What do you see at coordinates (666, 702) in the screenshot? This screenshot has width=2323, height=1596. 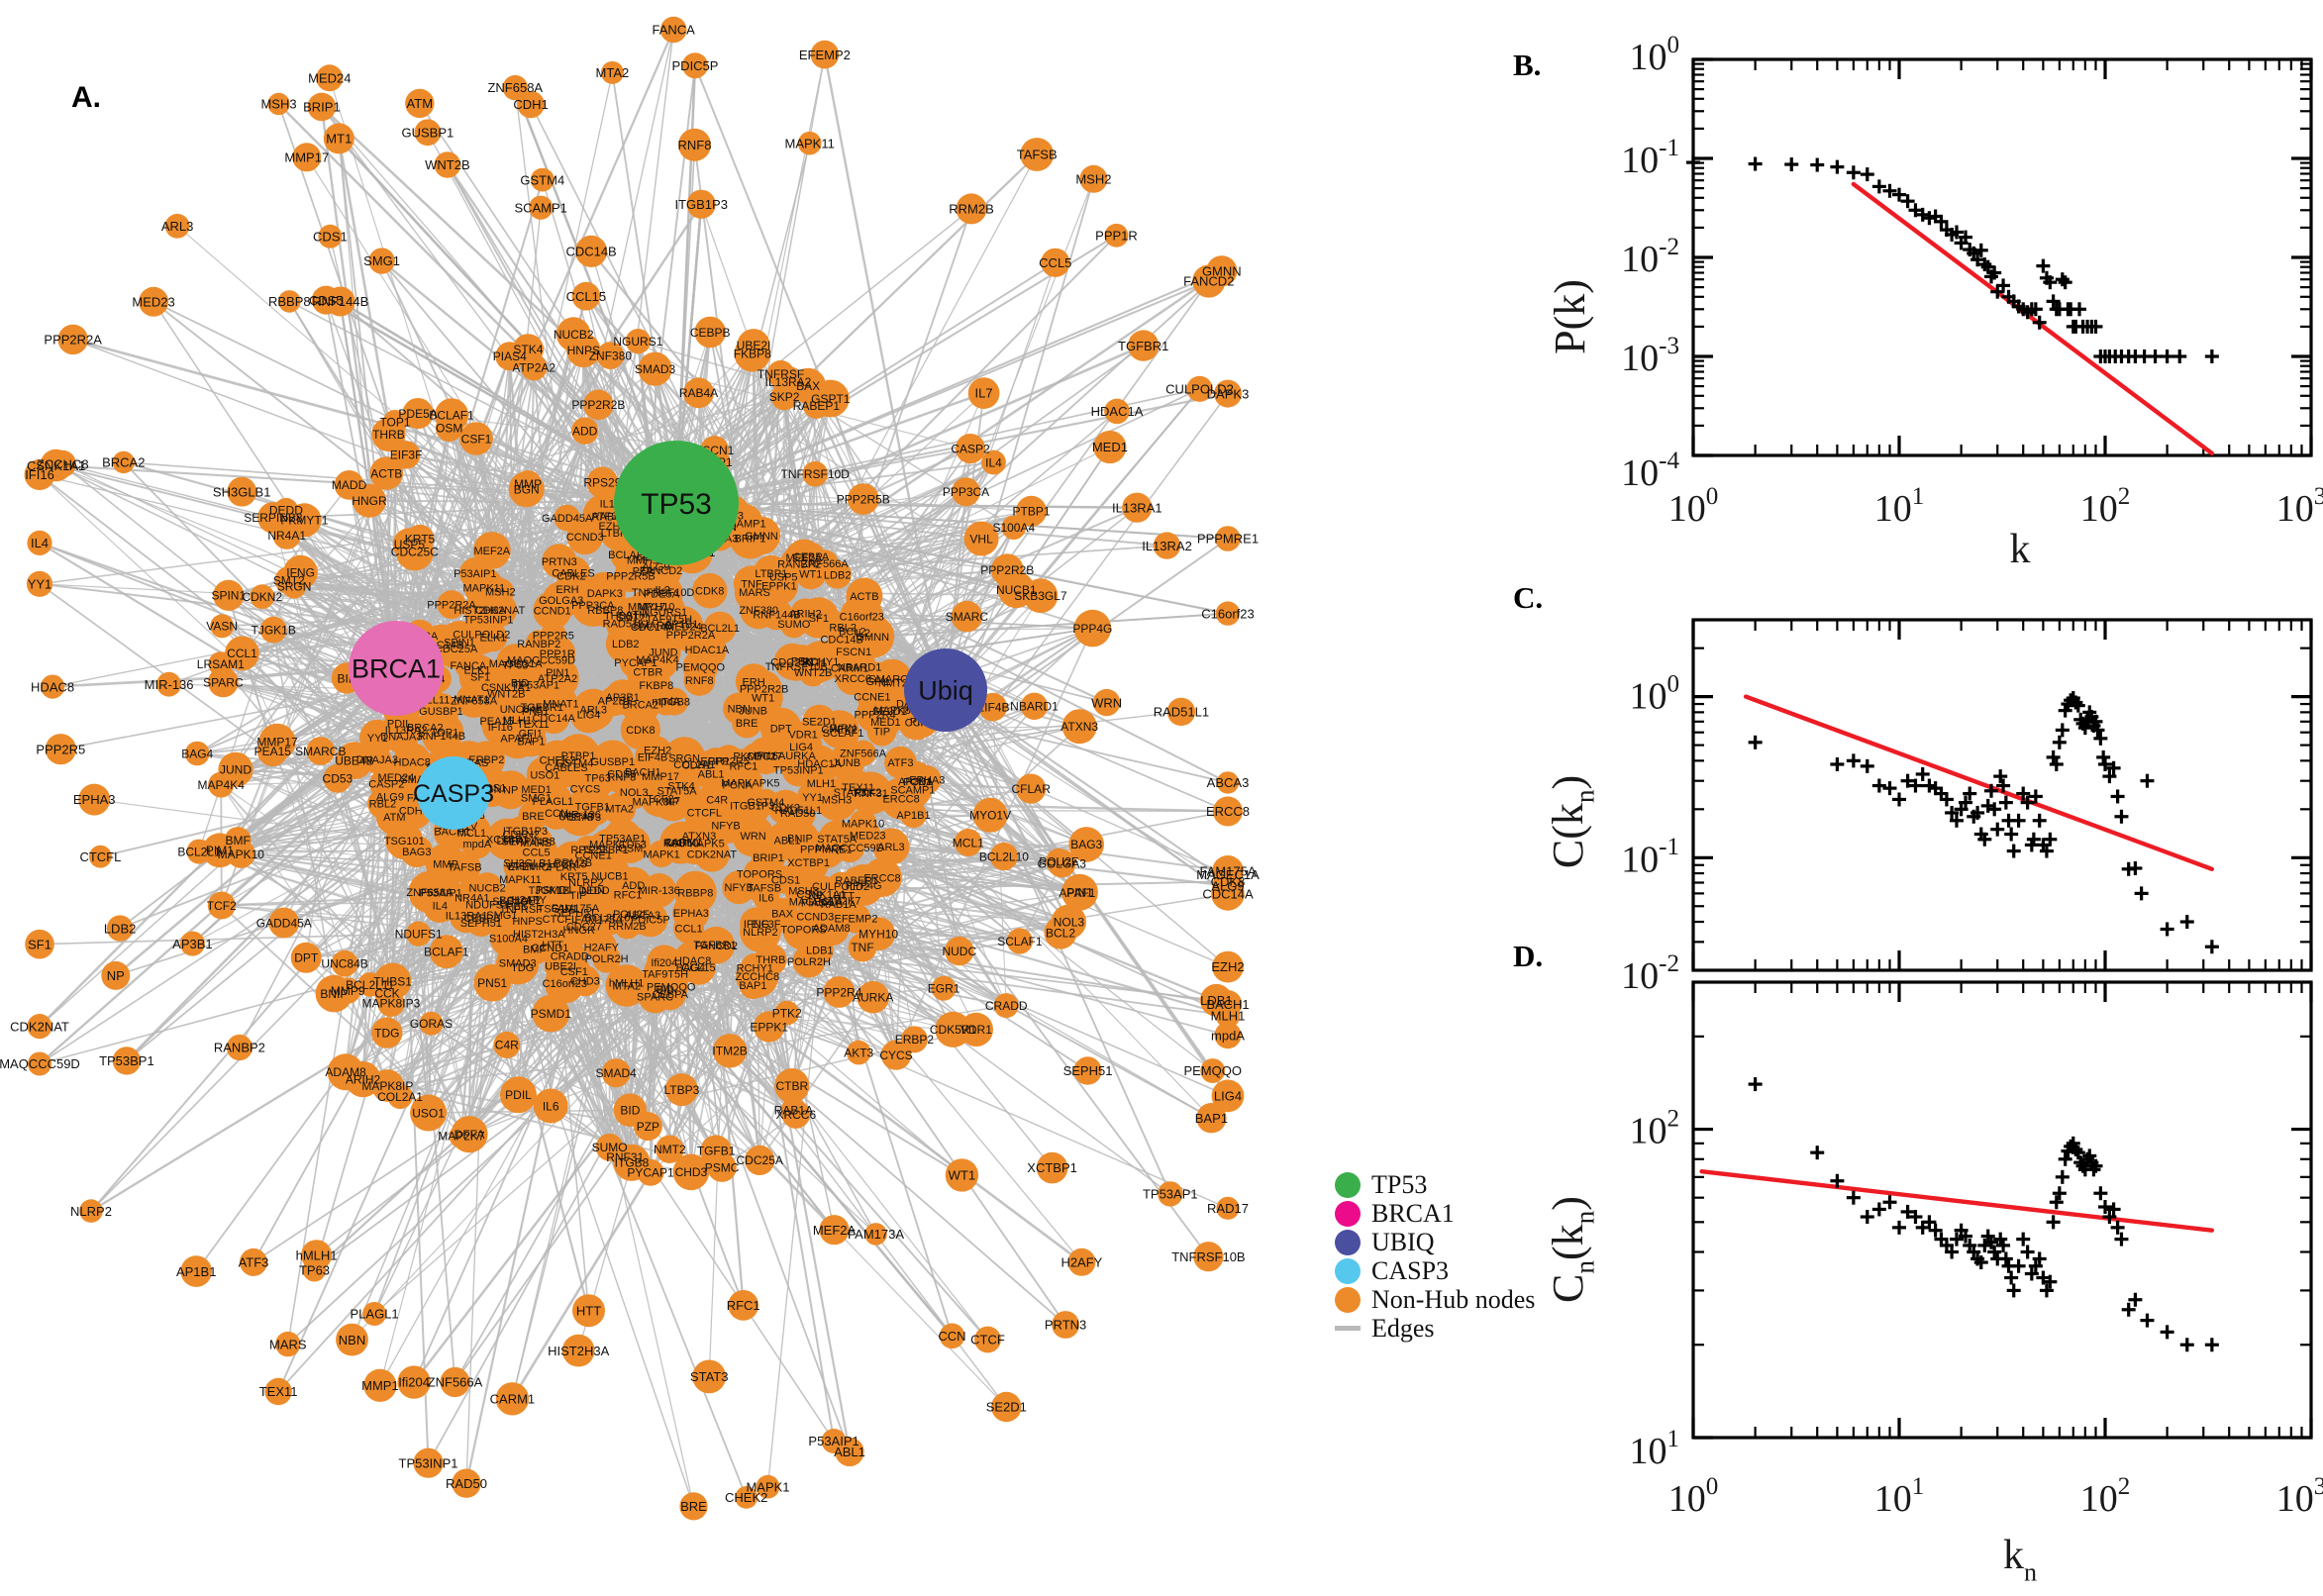 I see `network-node-label: mpdA` at bounding box center [666, 702].